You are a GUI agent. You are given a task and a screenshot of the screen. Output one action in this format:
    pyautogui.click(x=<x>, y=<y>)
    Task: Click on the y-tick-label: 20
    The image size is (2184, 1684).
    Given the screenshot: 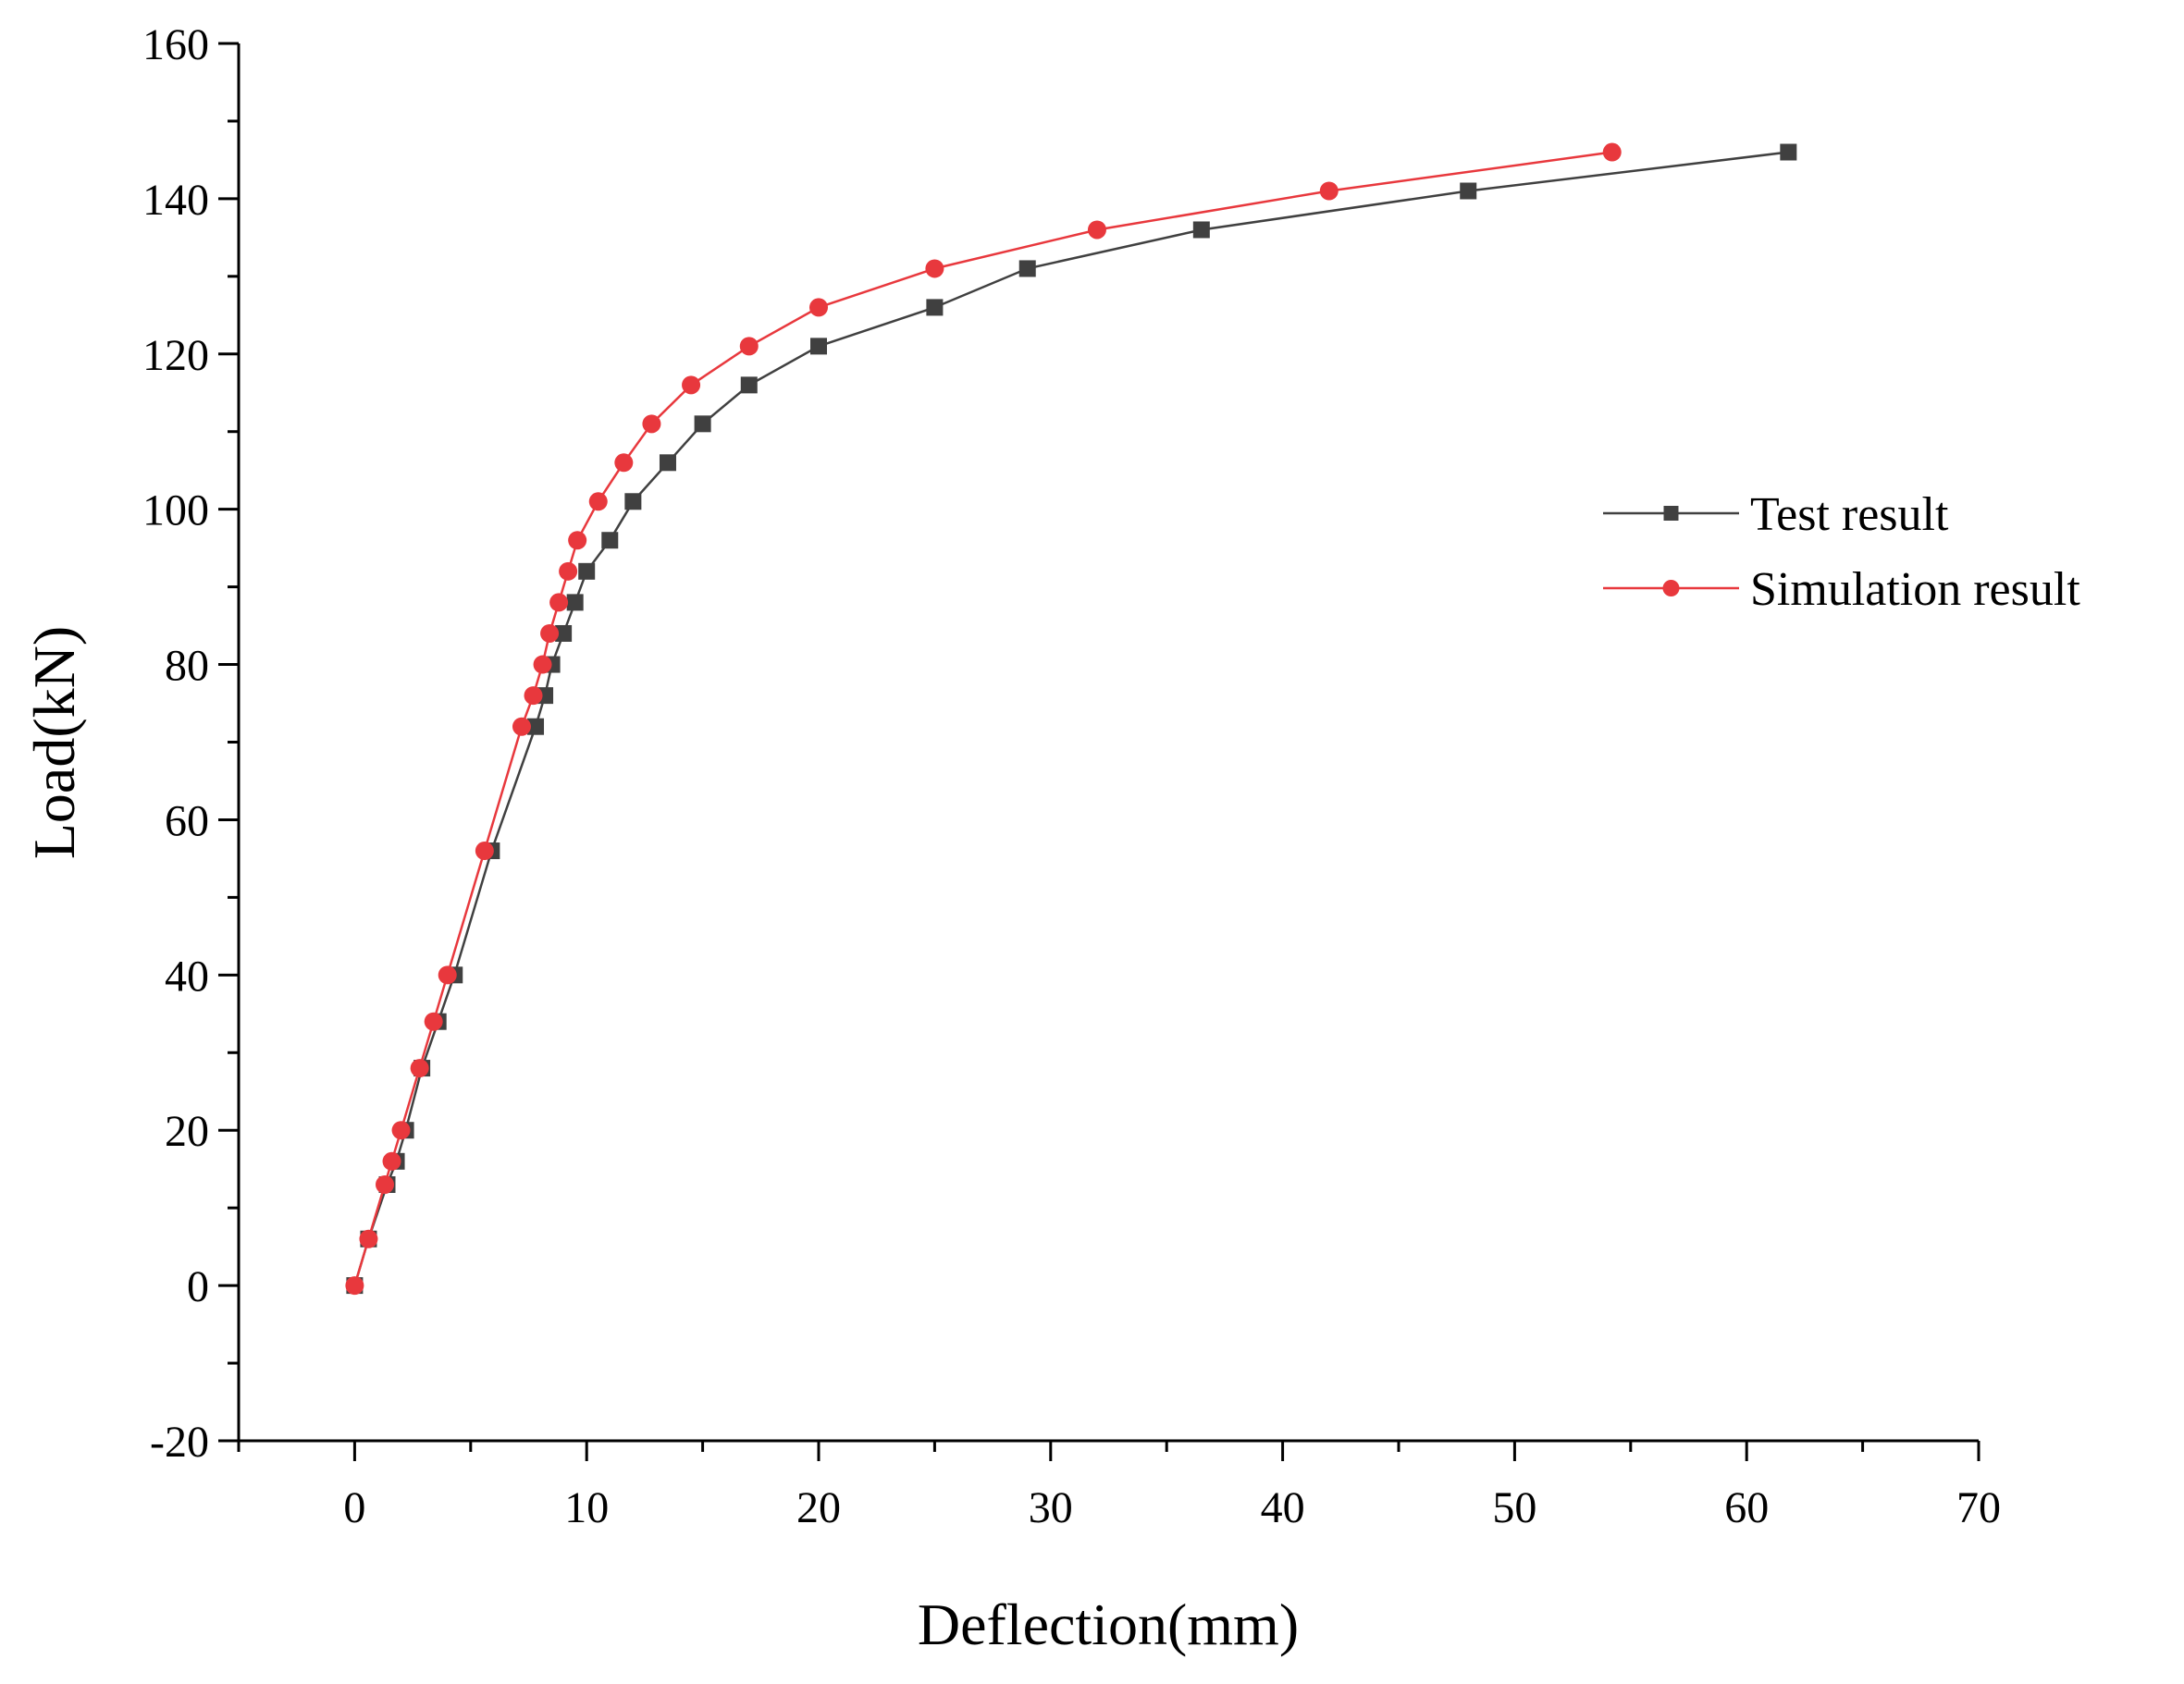 What is the action you would take?
    pyautogui.click(x=187, y=1132)
    